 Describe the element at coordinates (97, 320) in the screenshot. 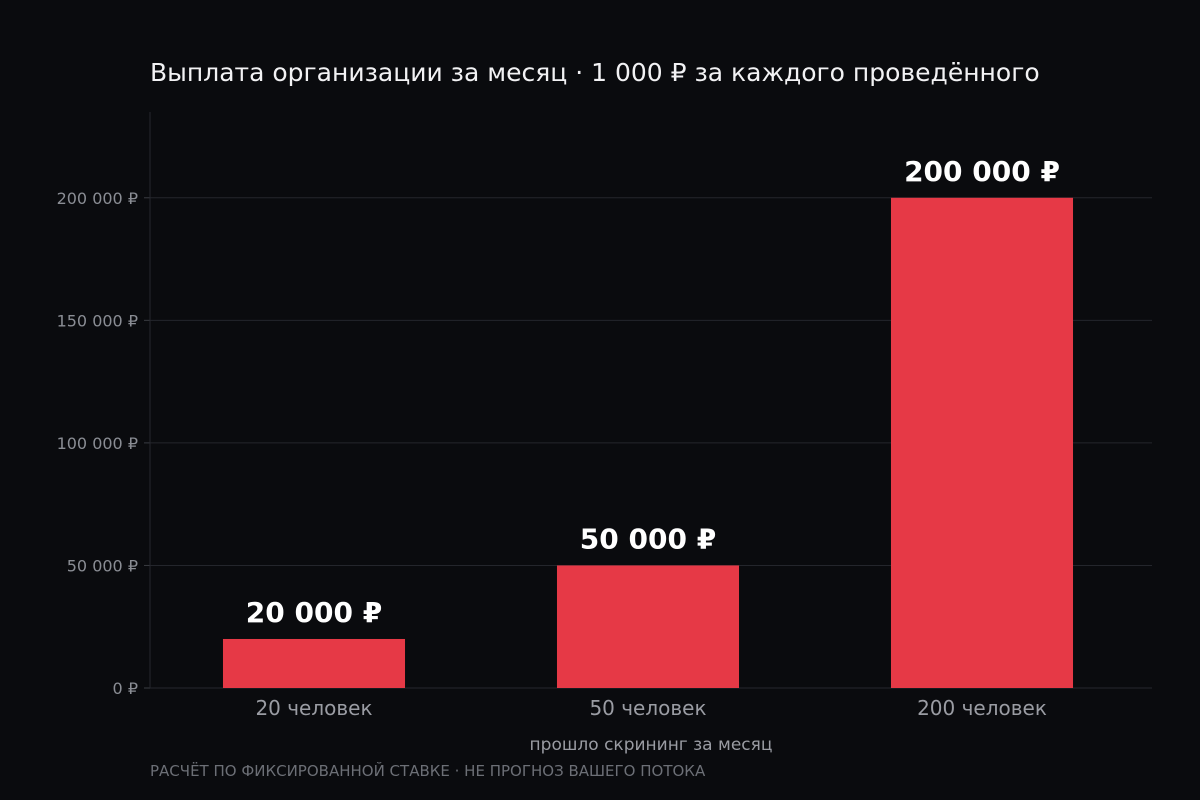

I see `y-tick-label: 150 000 ₽` at that location.